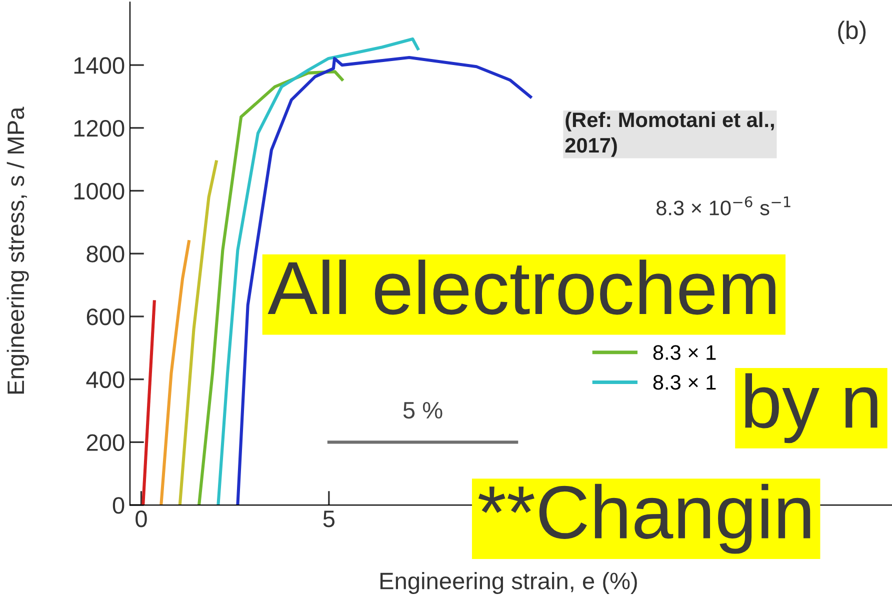 The image size is (892, 598). I want to click on y-tick-label: 400, so click(105, 379).